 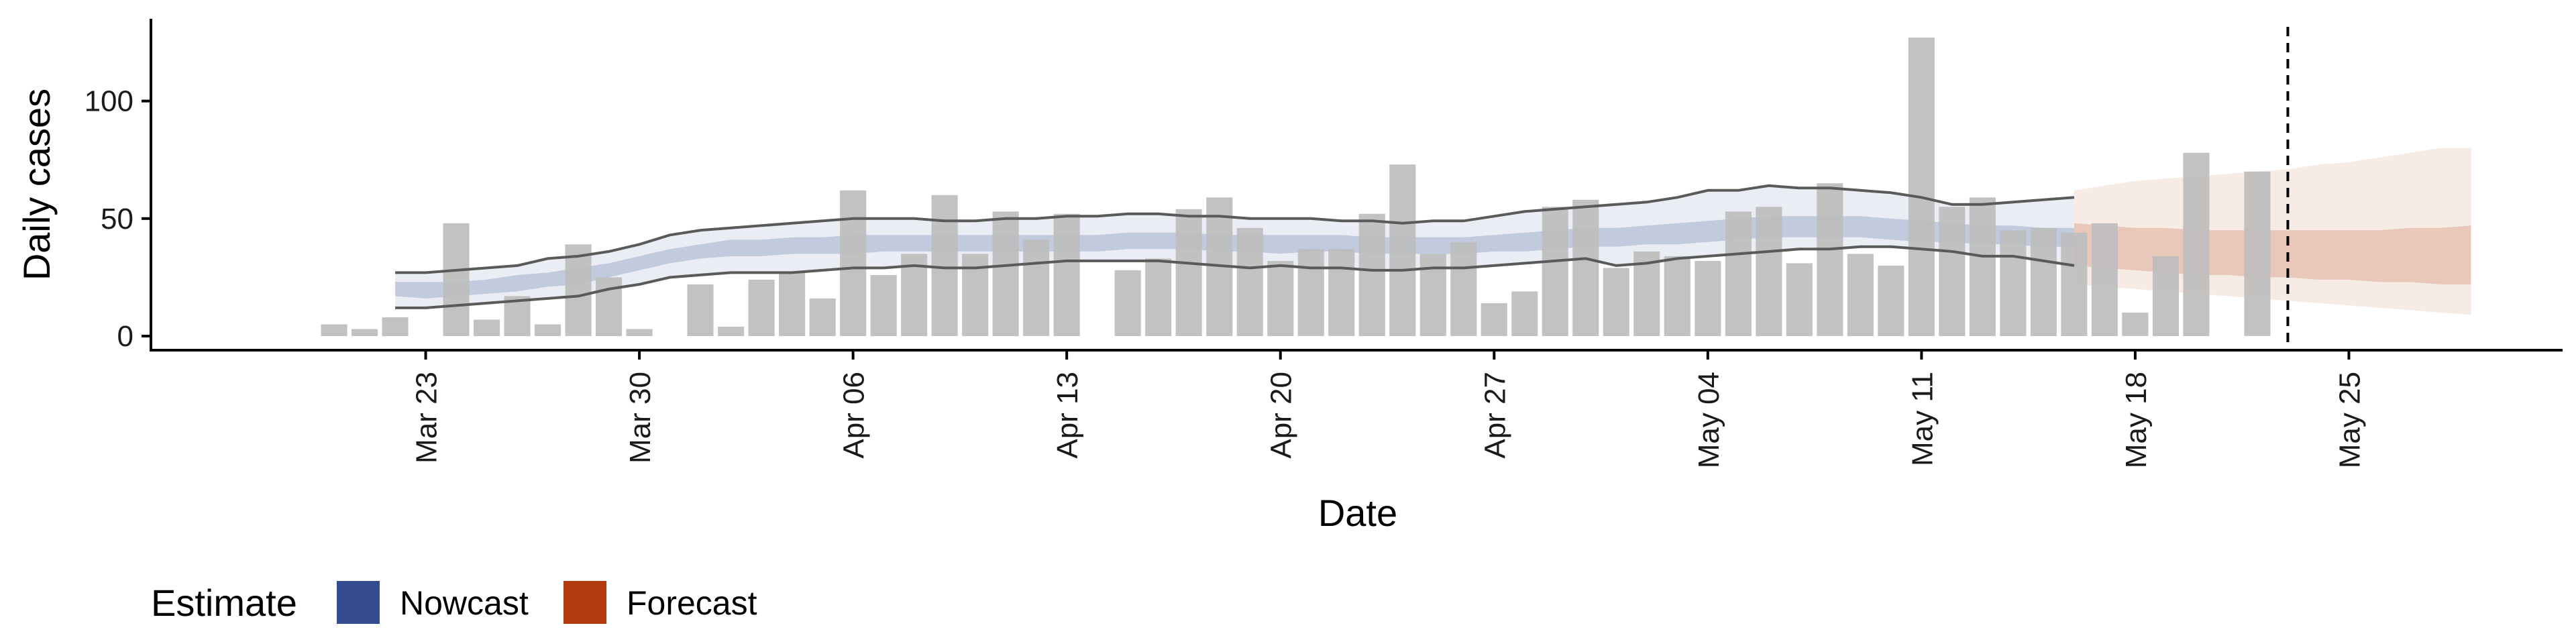 I want to click on x-axis-title: Date, so click(x=1357, y=513).